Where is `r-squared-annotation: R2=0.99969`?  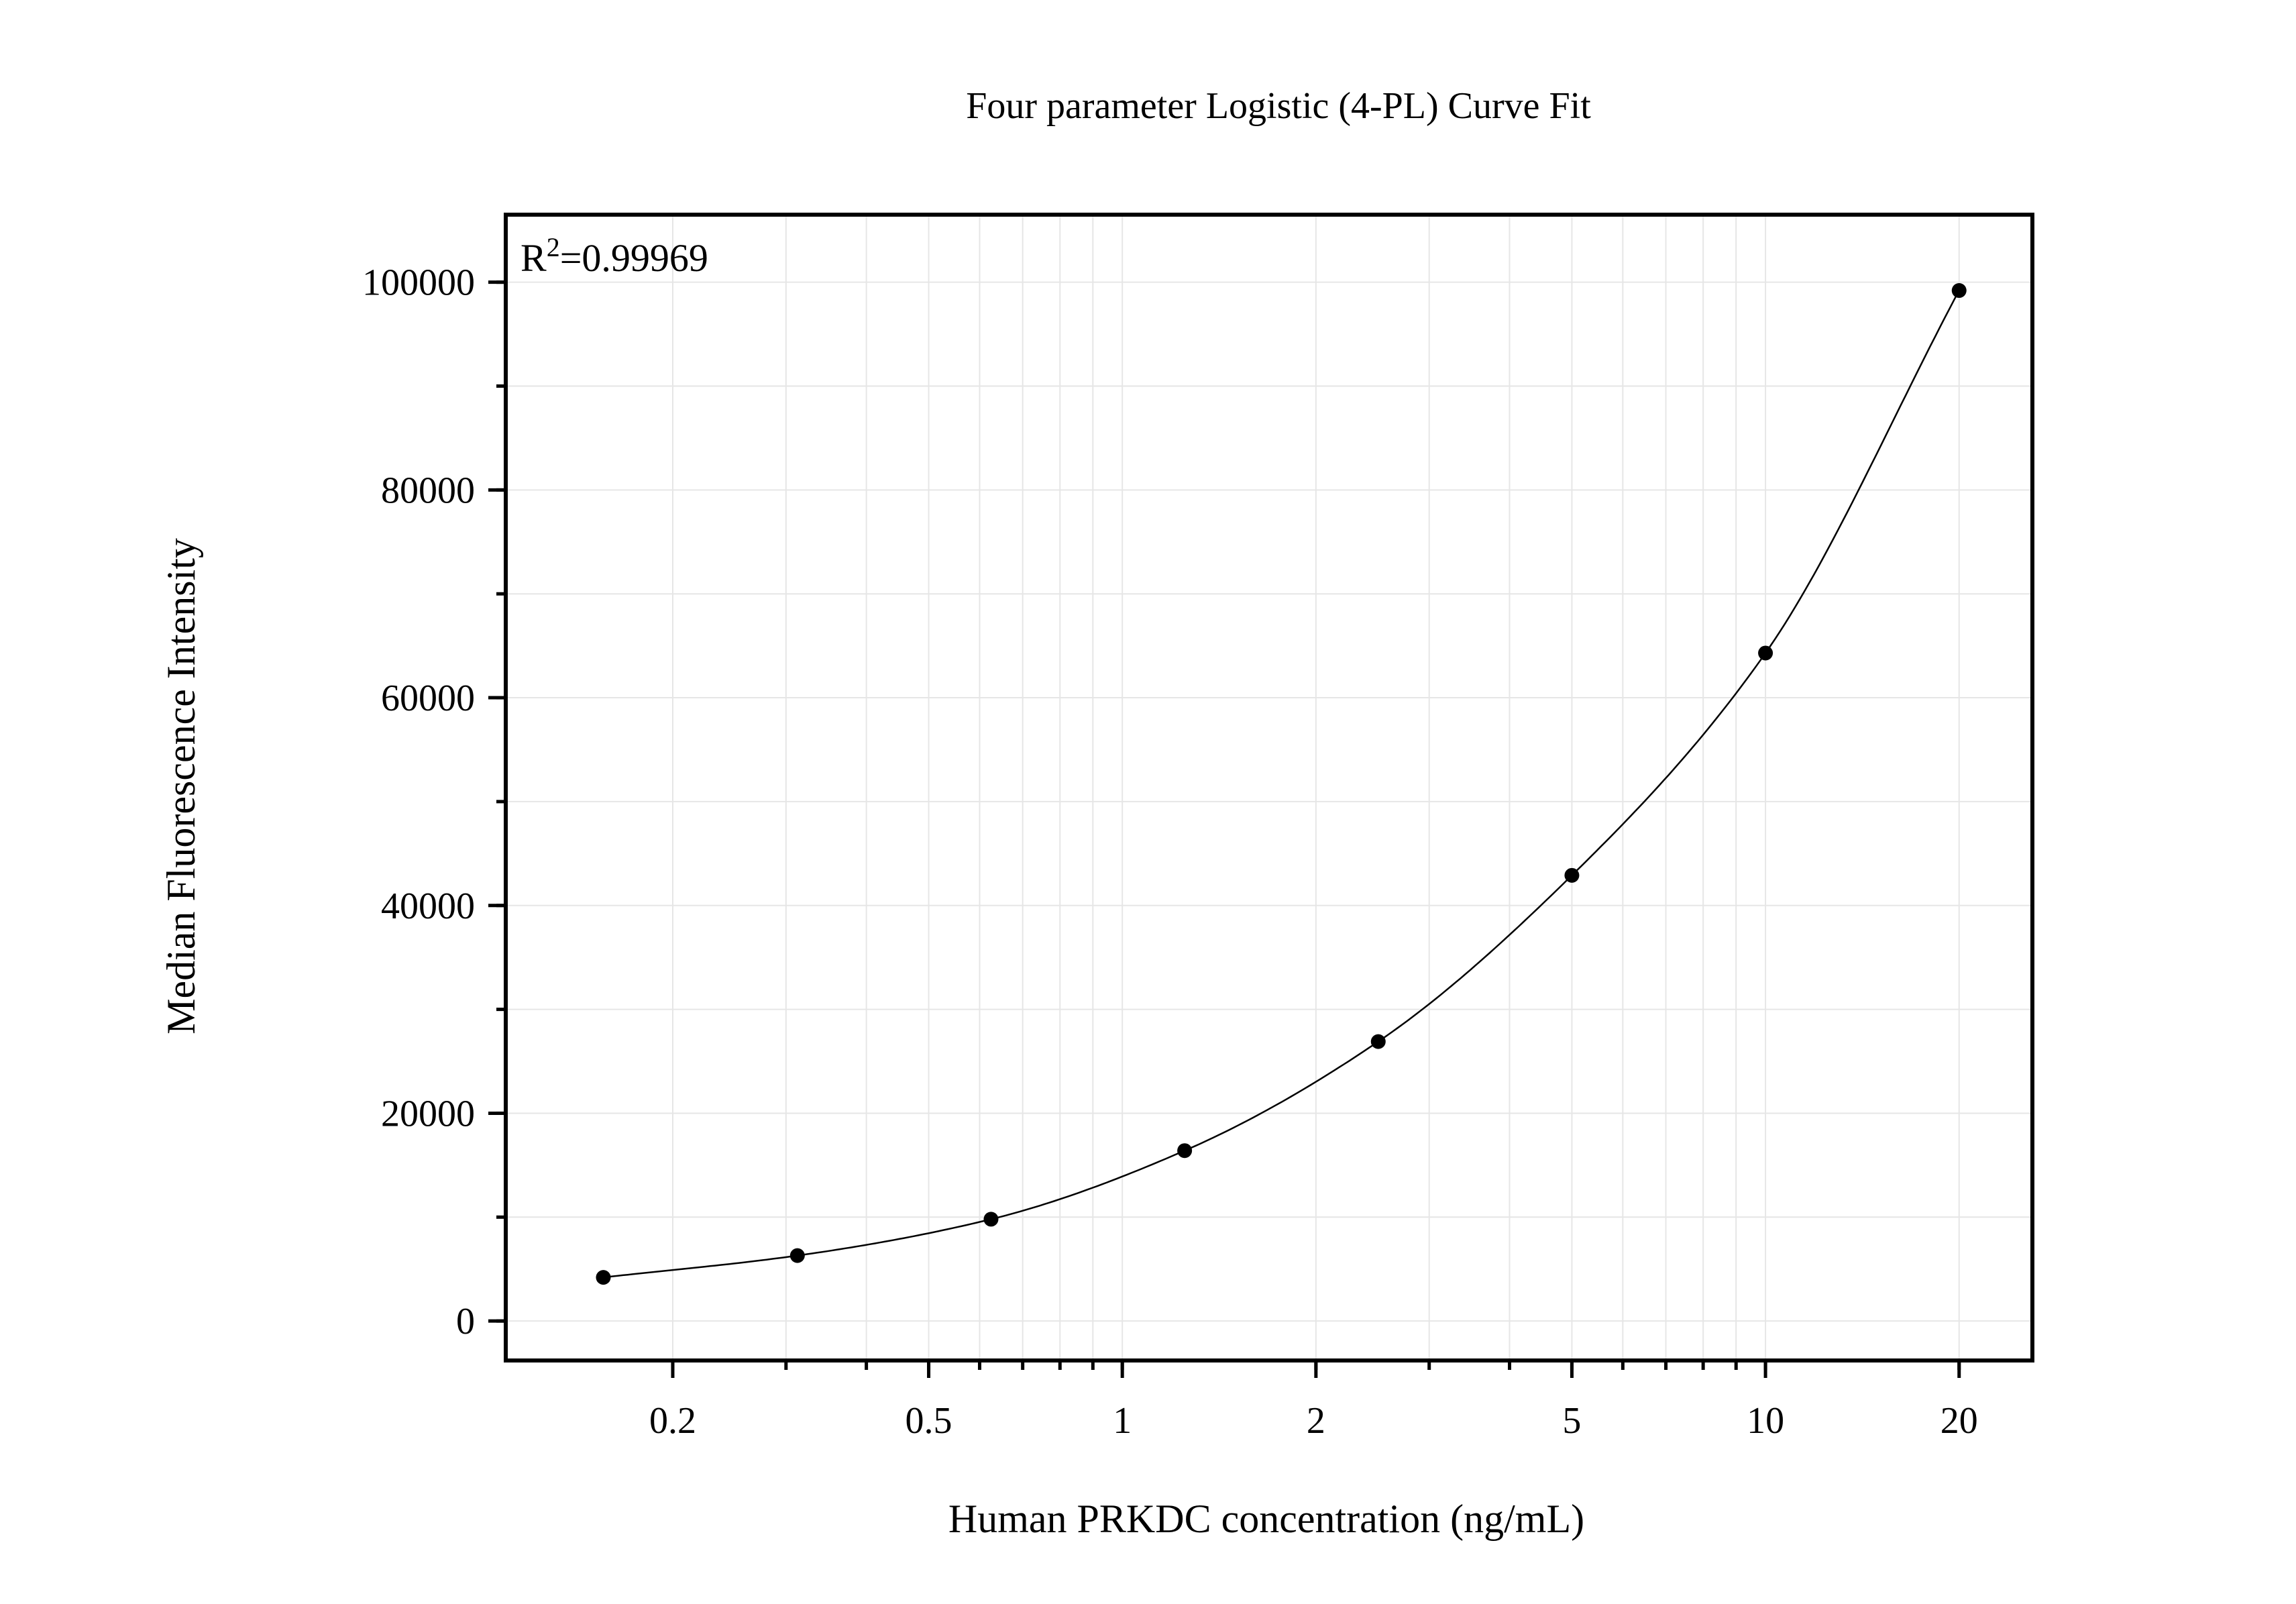
r-squared-annotation: R2=0.99969 is located at coordinates (614, 256).